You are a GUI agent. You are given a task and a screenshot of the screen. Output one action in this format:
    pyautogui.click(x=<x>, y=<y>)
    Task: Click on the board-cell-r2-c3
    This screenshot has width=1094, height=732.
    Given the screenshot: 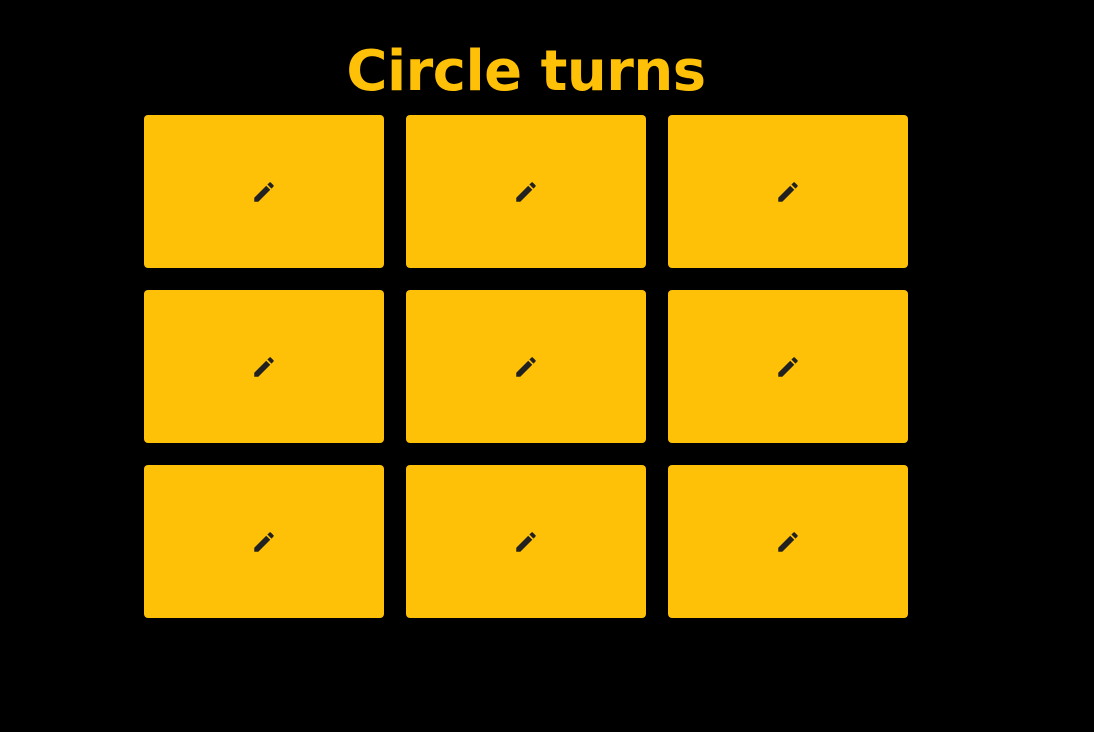 What is the action you would take?
    pyautogui.click(x=788, y=366)
    